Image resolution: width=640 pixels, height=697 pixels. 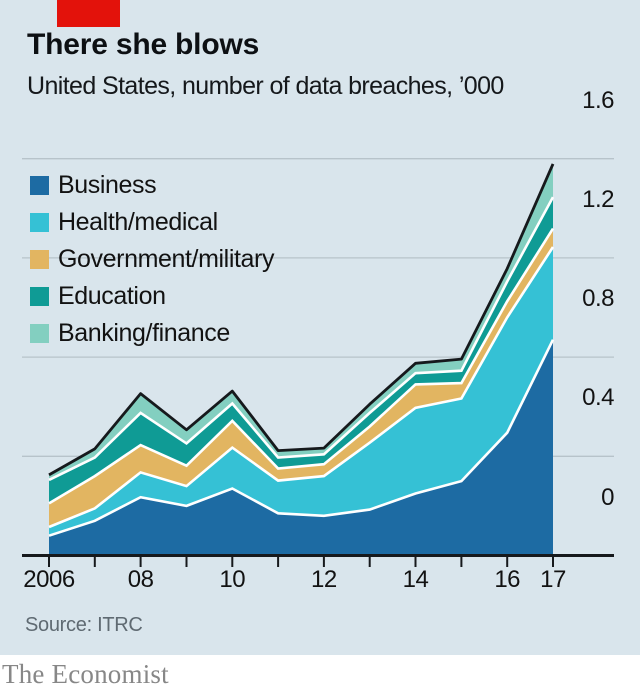 I want to click on x-axis-label: 14, so click(x=415, y=579).